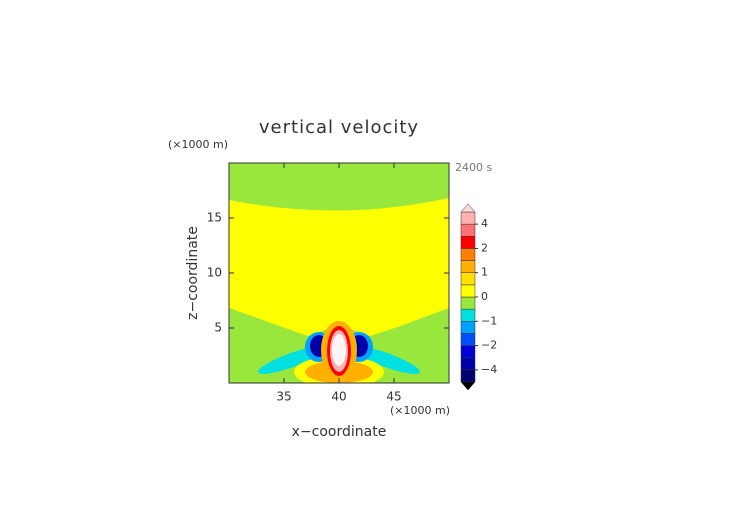 This screenshot has height=532, width=752. I want to click on y-unit: (×1000 m), so click(198, 144).